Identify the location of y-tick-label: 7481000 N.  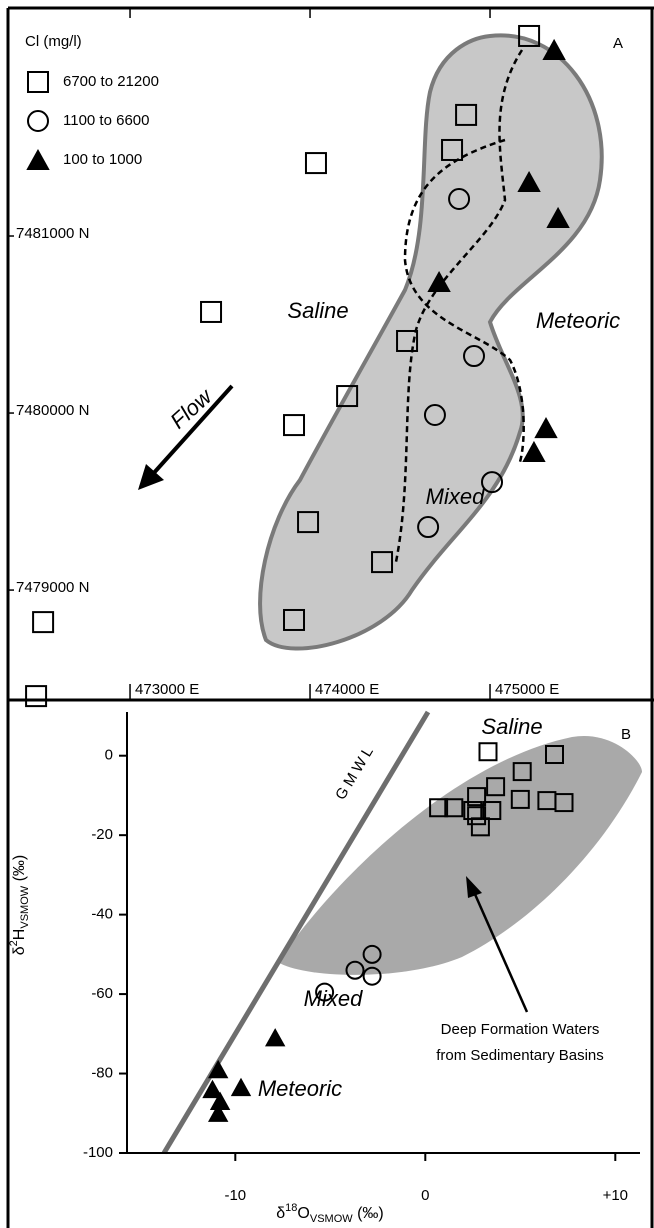
(52, 233).